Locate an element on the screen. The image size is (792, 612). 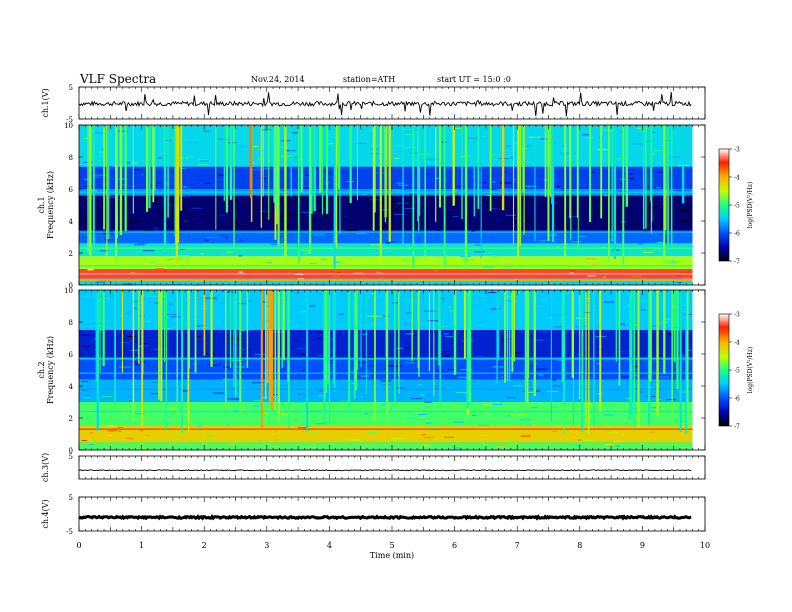
y-tick-label: 4 is located at coordinates (71, 387).